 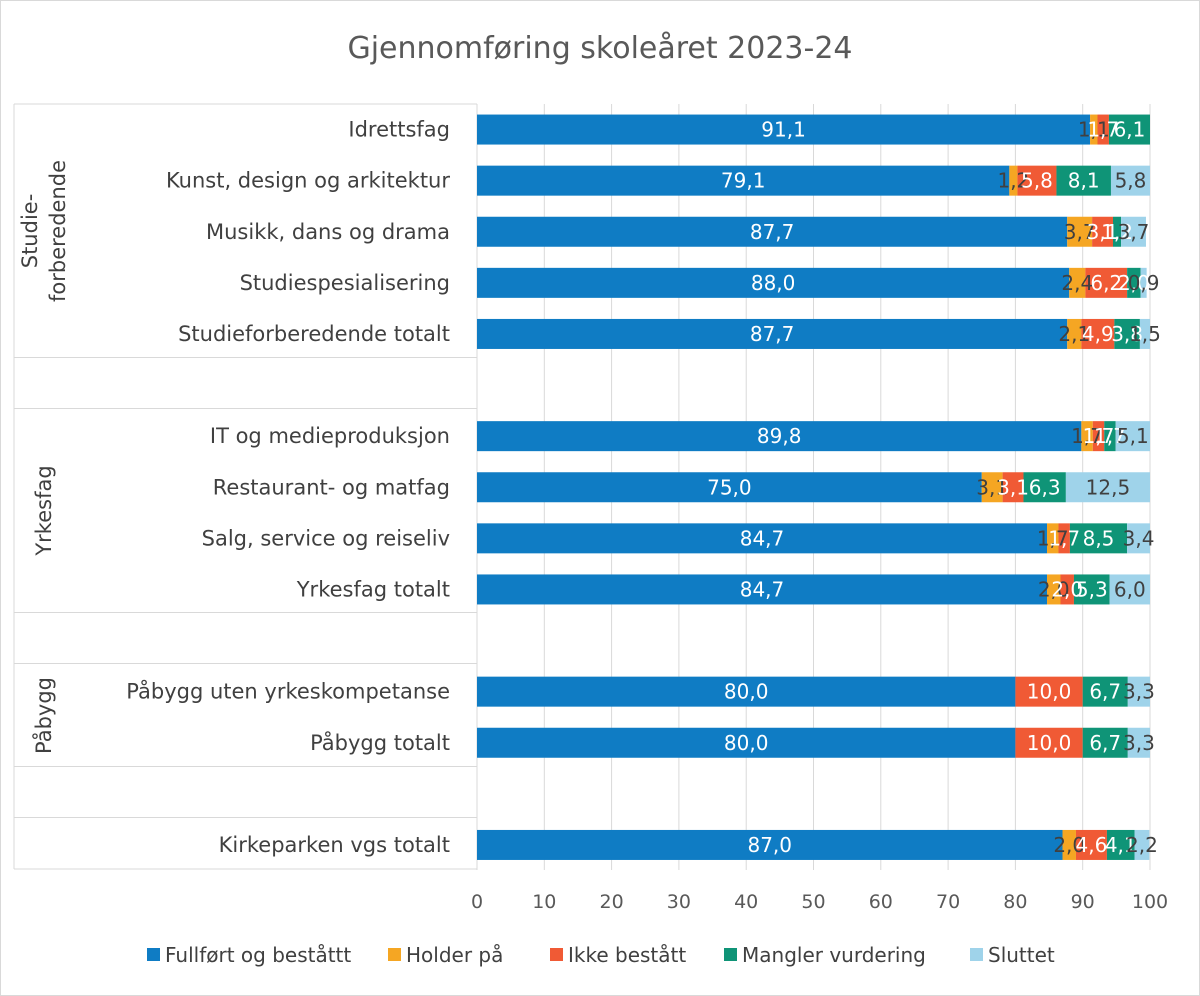 What do you see at coordinates (679, 902) in the screenshot?
I see `x-tick-label: 30` at bounding box center [679, 902].